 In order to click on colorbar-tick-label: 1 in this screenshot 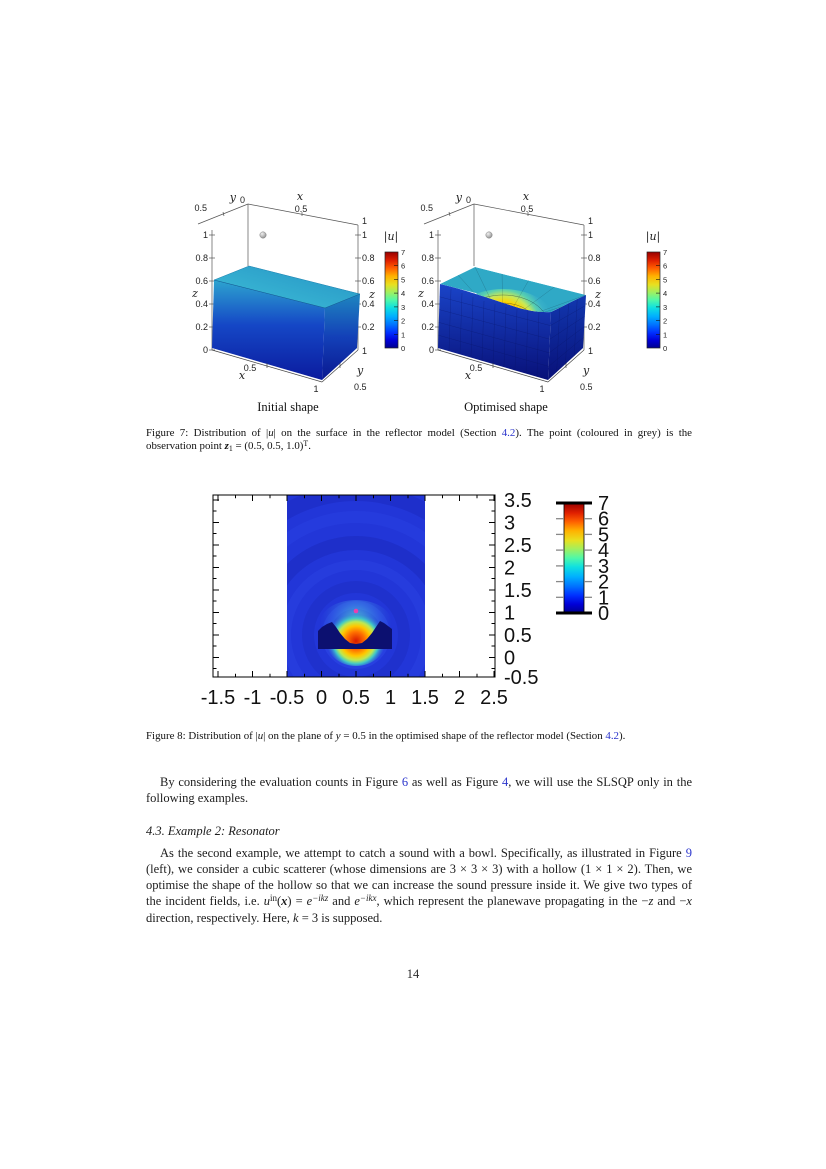, I will do `click(603, 598)`.